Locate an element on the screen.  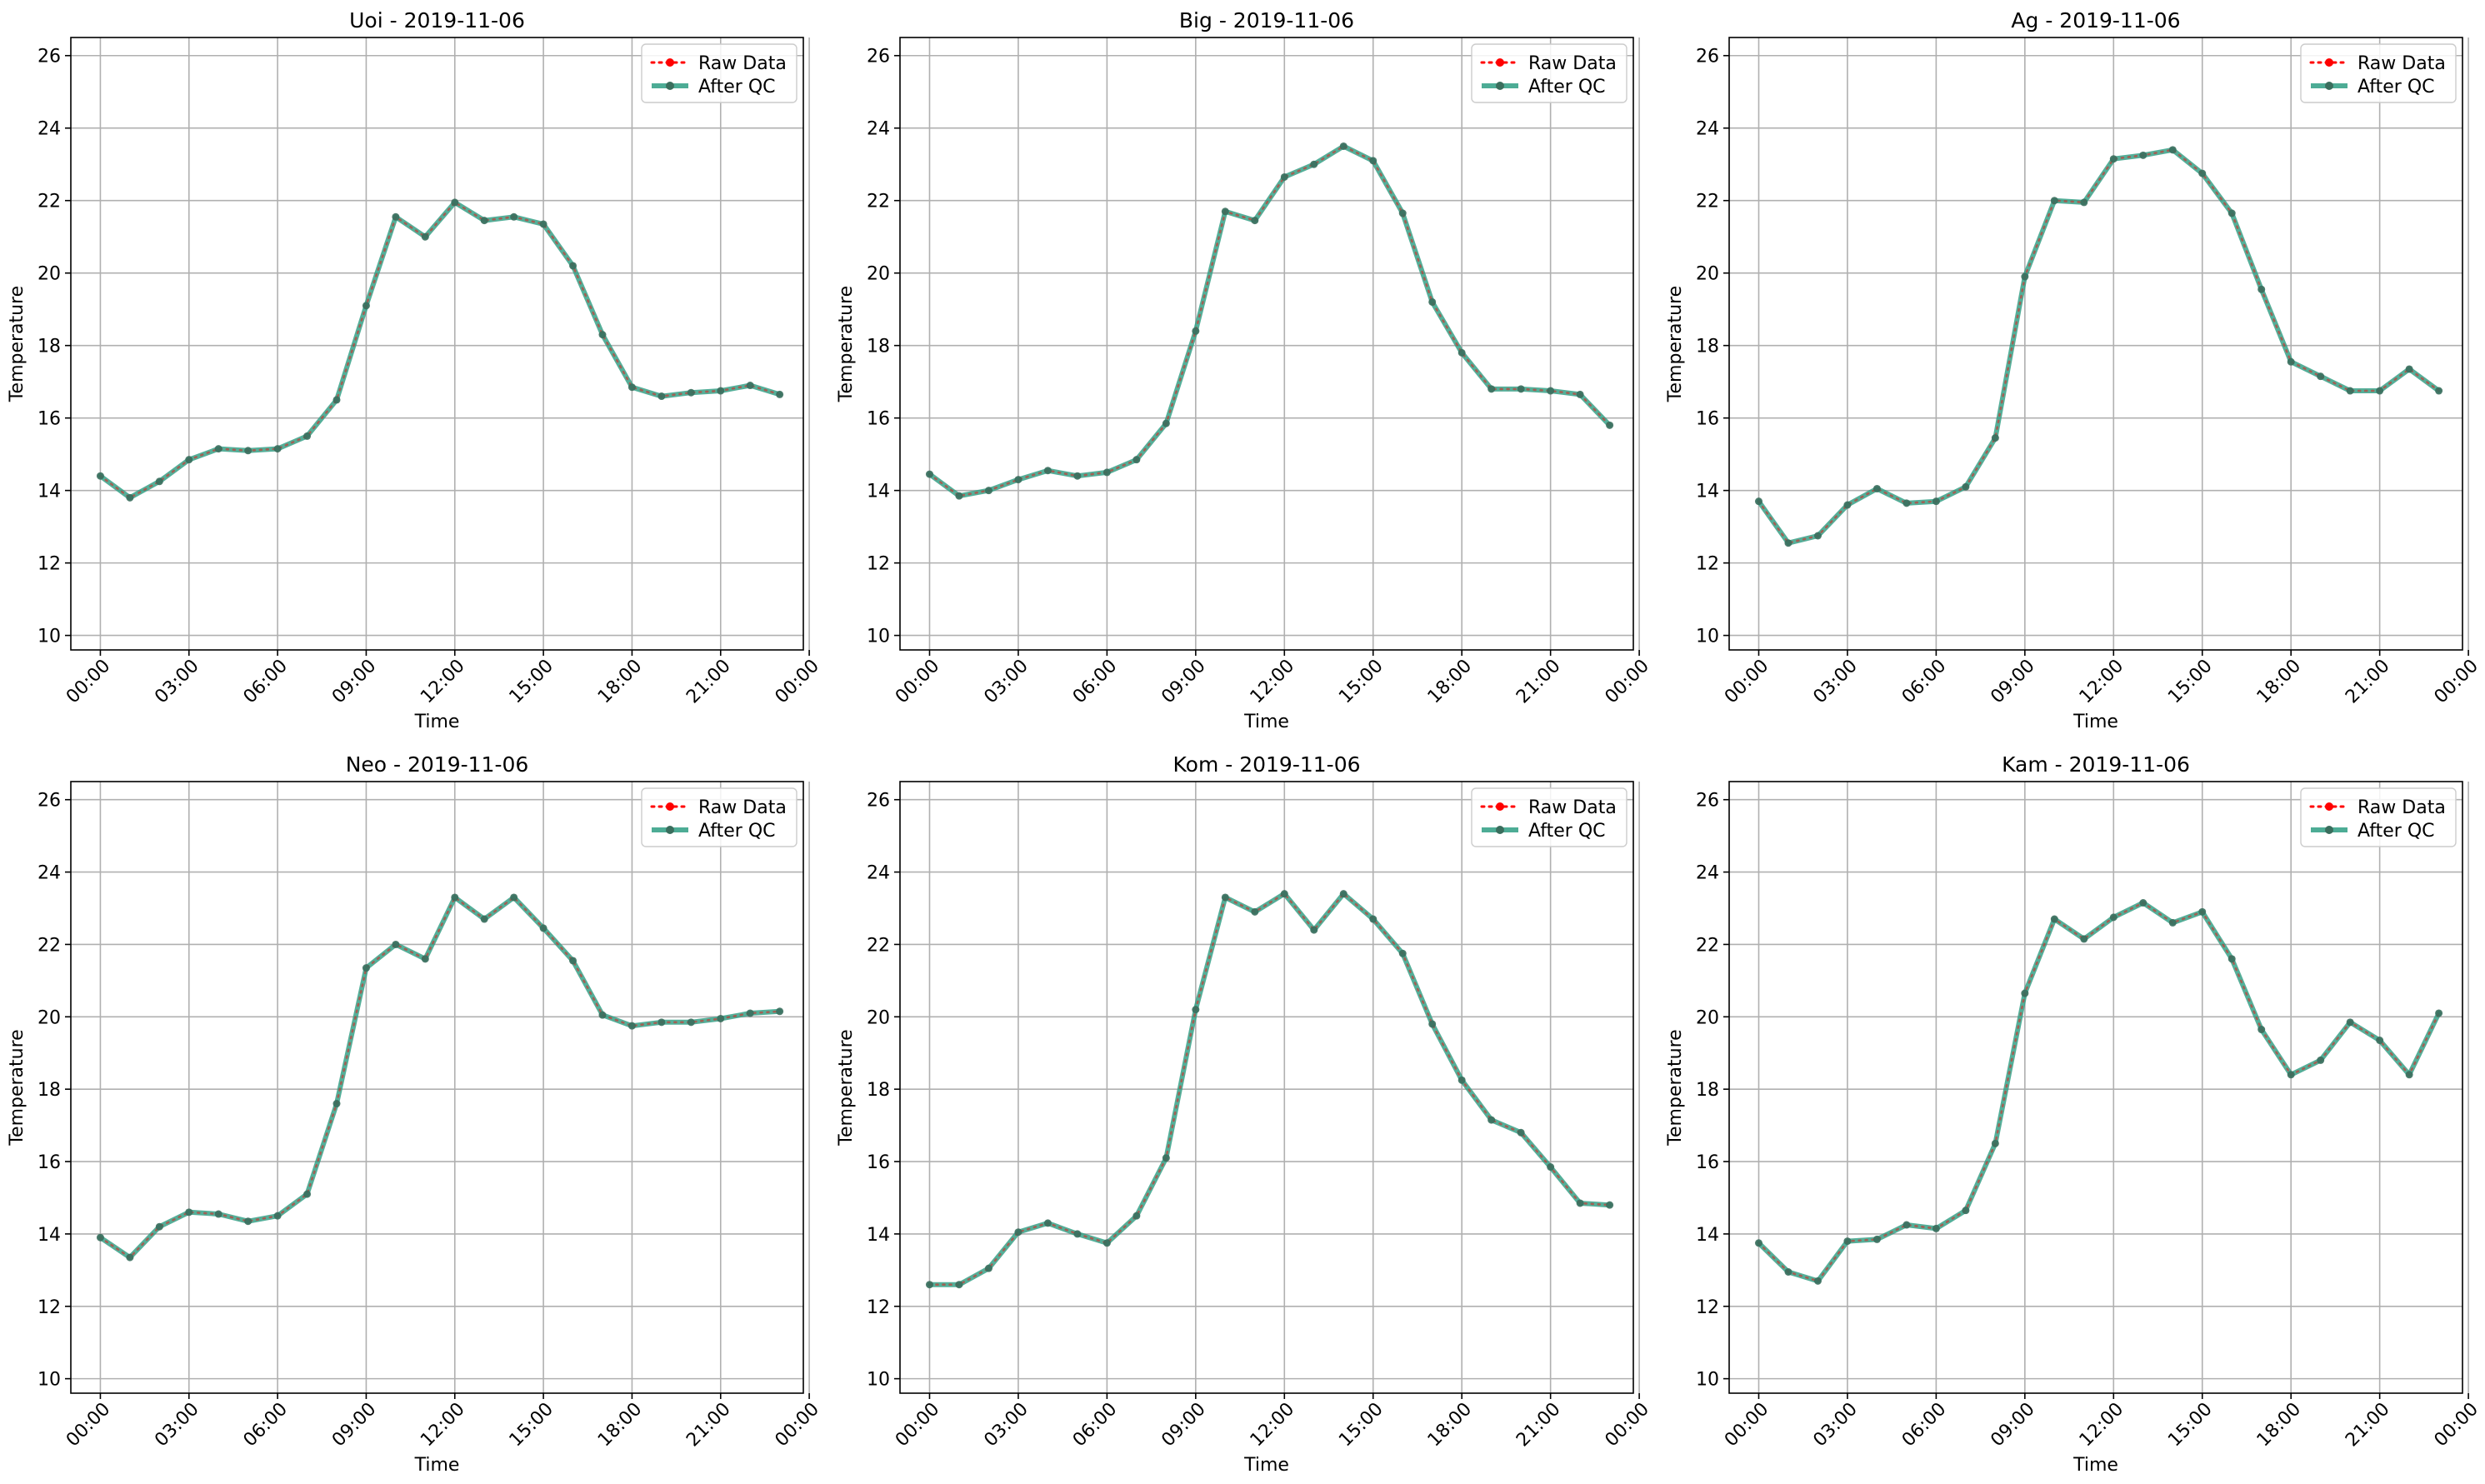
legend-label-after-qc: After QC is located at coordinates (1567, 87).